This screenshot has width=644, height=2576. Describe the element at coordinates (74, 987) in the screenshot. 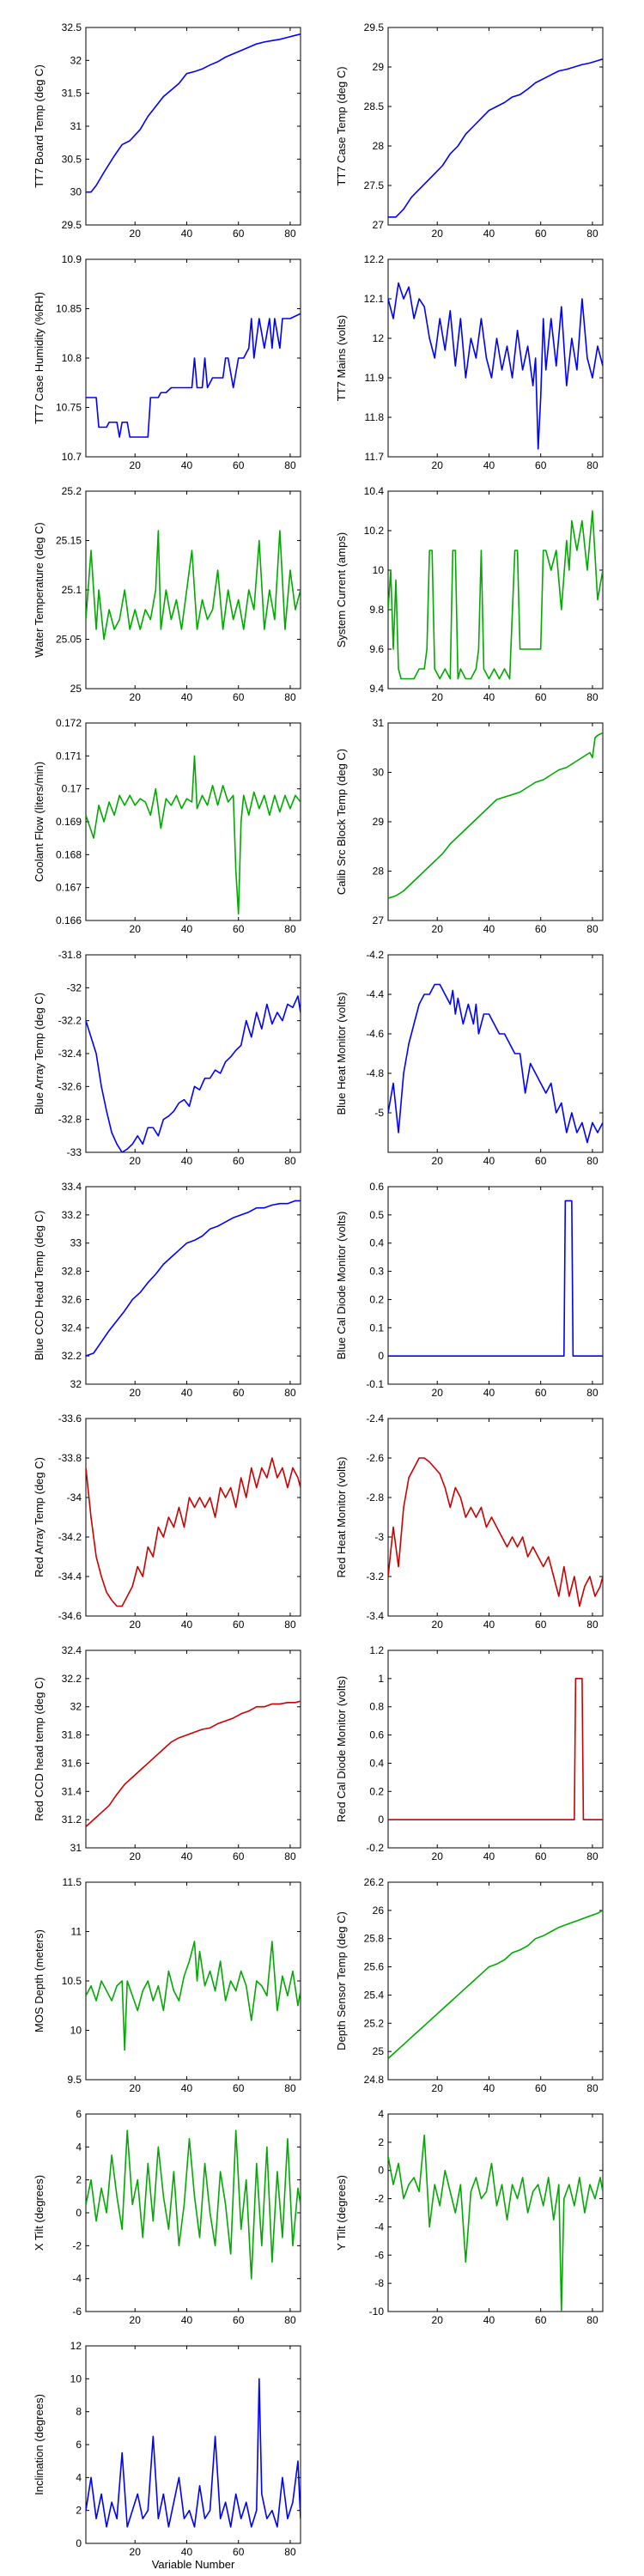

I see `y-tick-label: -32` at that location.